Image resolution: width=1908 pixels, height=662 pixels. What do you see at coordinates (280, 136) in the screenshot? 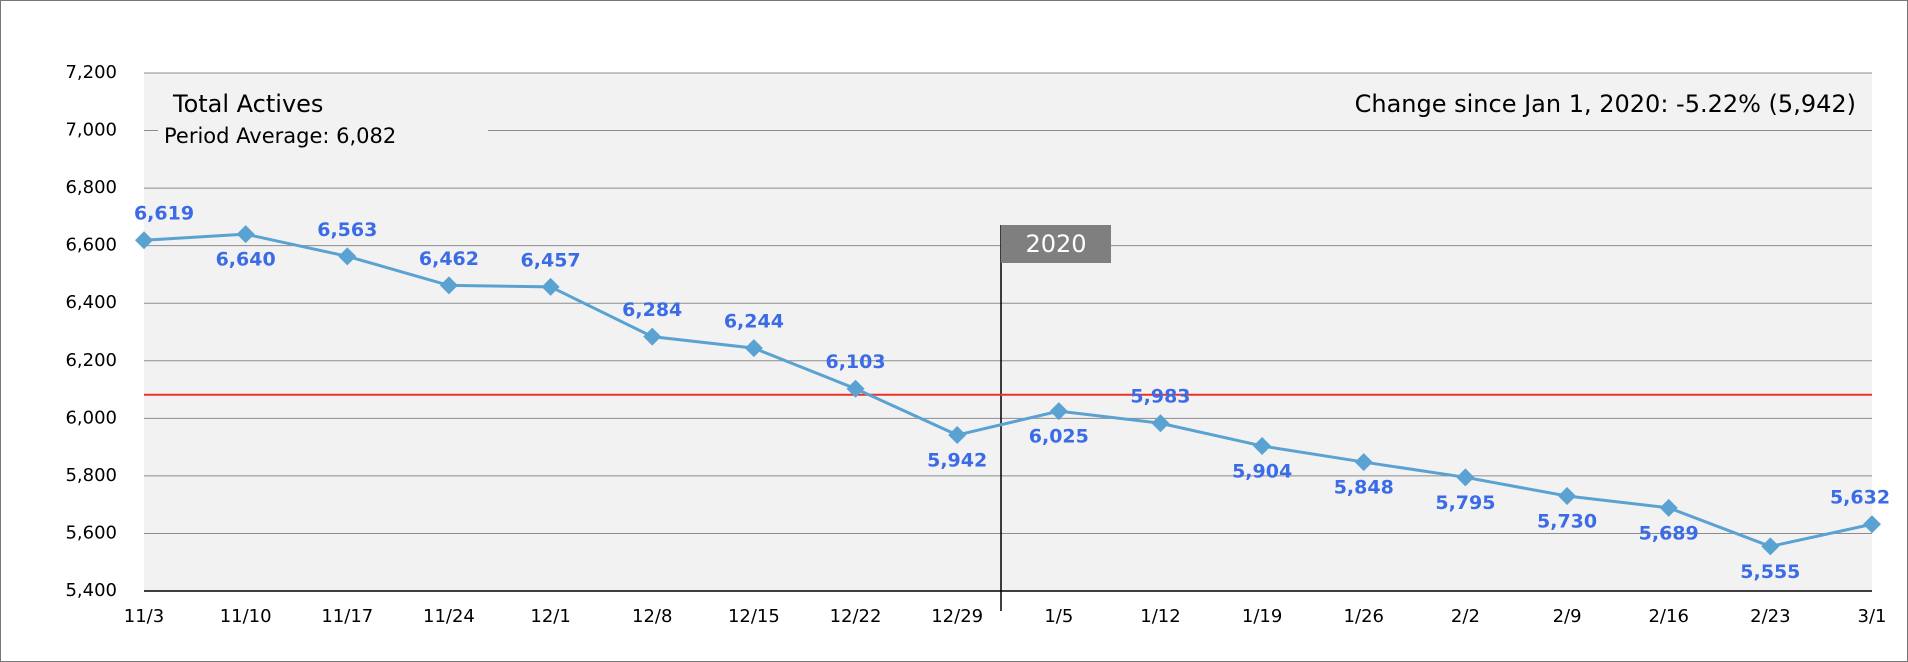
I see `average-label: Period Average: 6,082` at bounding box center [280, 136].